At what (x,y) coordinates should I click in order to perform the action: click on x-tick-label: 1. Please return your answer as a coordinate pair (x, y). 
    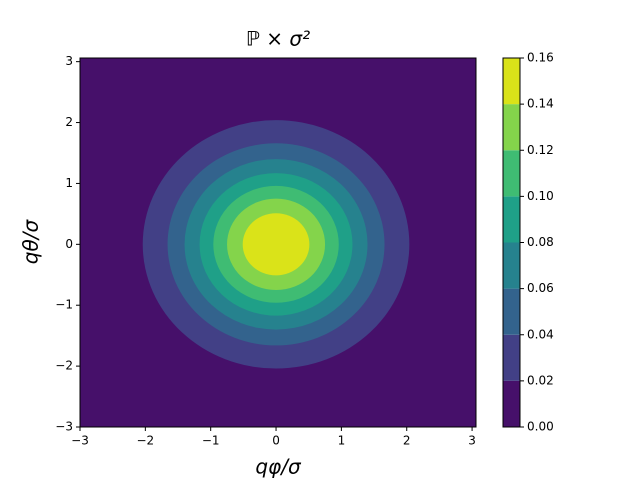
    Looking at the image, I should click on (342, 441).